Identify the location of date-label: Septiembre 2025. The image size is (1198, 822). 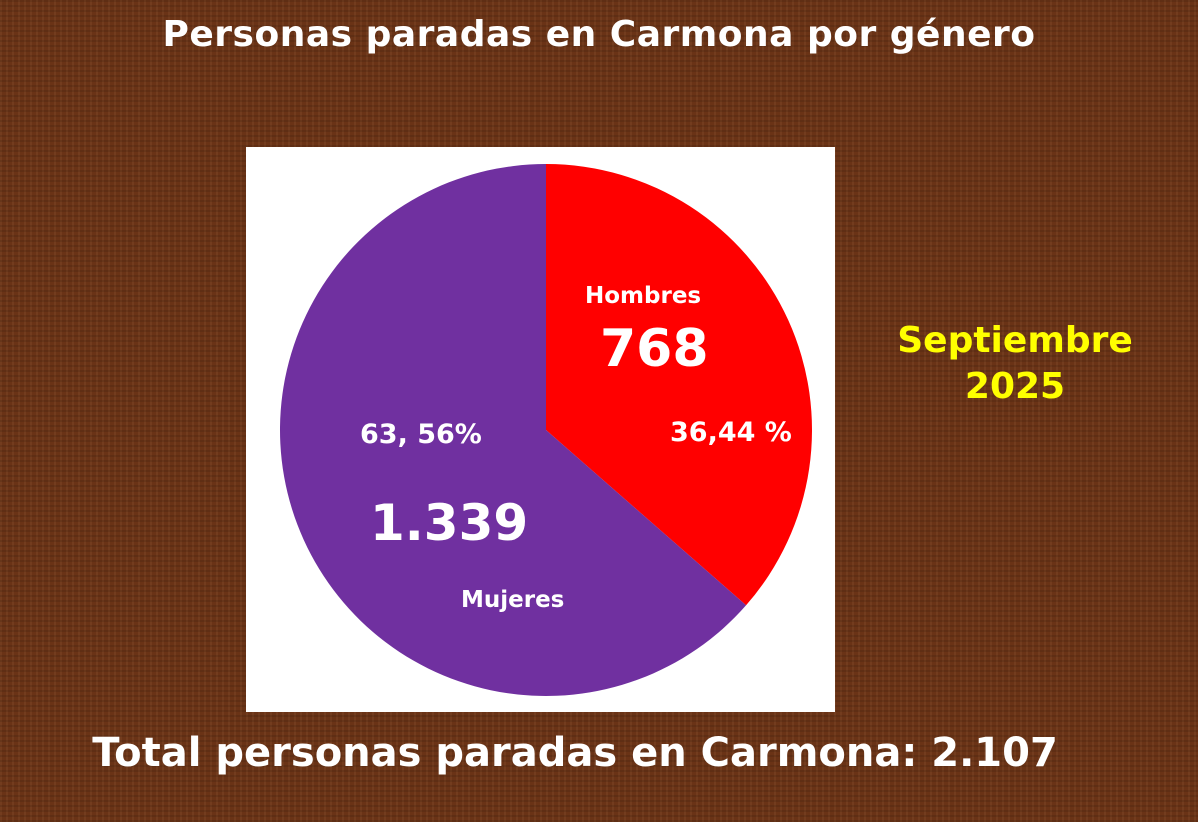
(1015, 364).